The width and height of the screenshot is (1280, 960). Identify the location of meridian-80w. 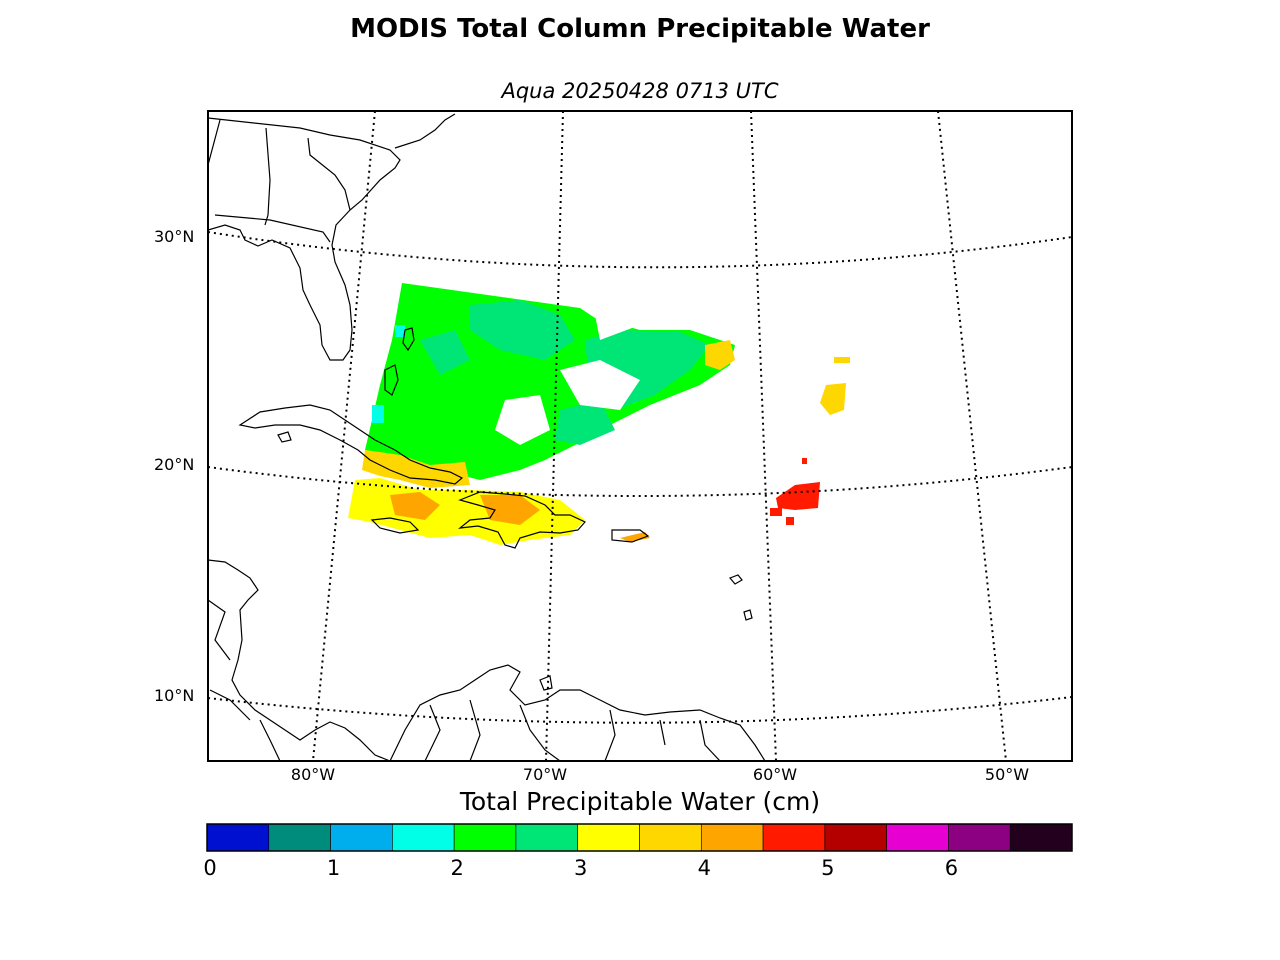
(344, 436).